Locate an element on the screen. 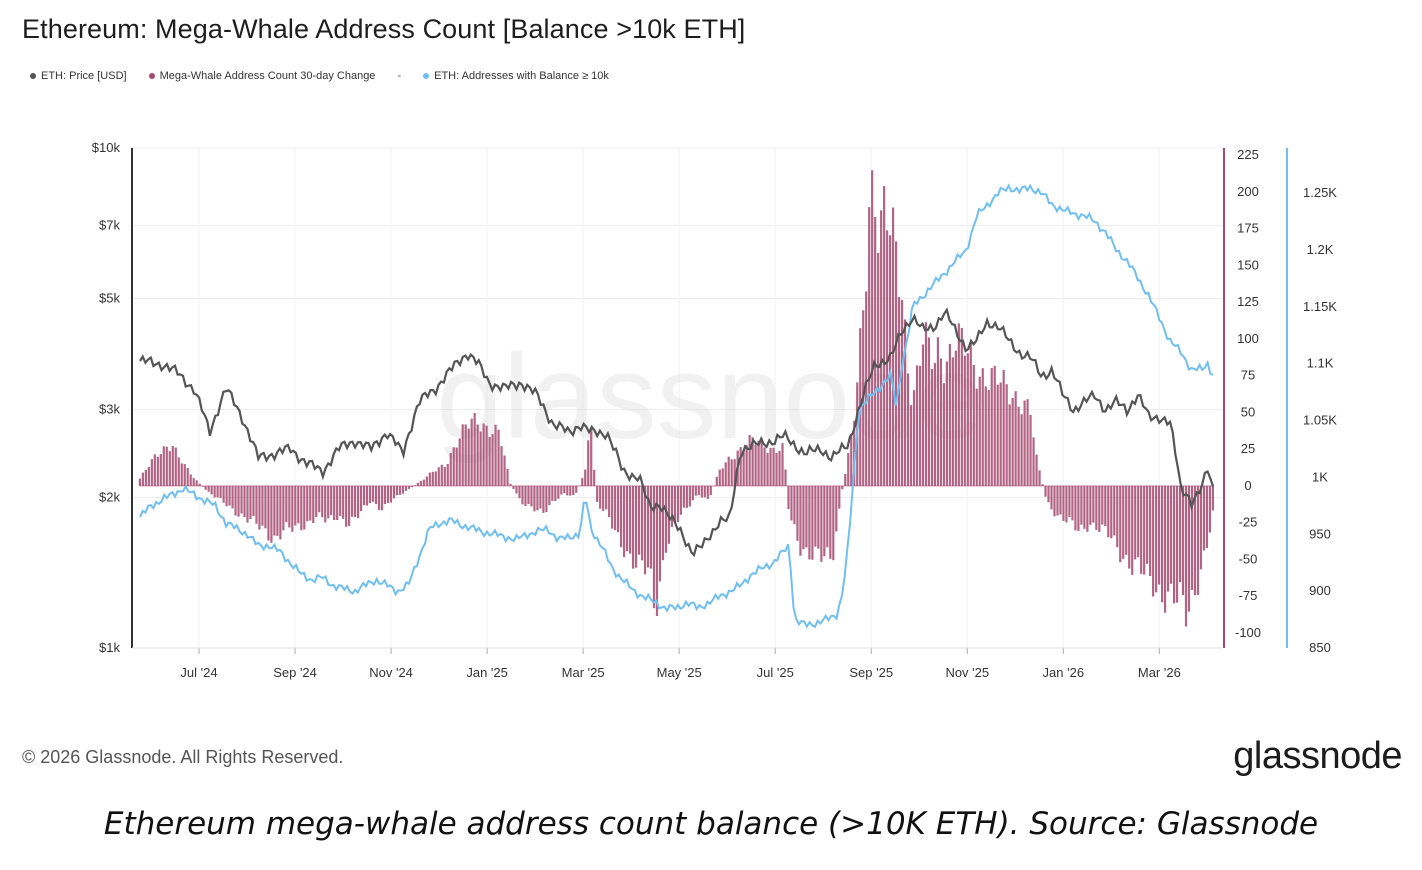  y-right-change-tick-label: 225 is located at coordinates (1248, 154).